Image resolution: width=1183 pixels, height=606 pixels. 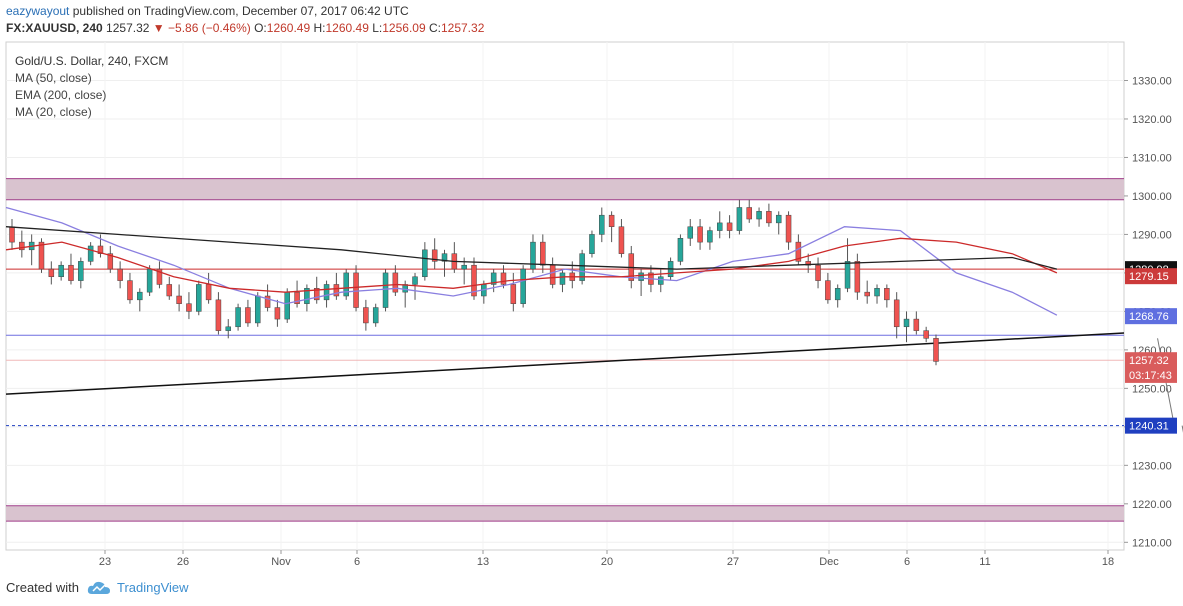 I want to click on tradingview-link: TradingView, so click(x=152, y=587).